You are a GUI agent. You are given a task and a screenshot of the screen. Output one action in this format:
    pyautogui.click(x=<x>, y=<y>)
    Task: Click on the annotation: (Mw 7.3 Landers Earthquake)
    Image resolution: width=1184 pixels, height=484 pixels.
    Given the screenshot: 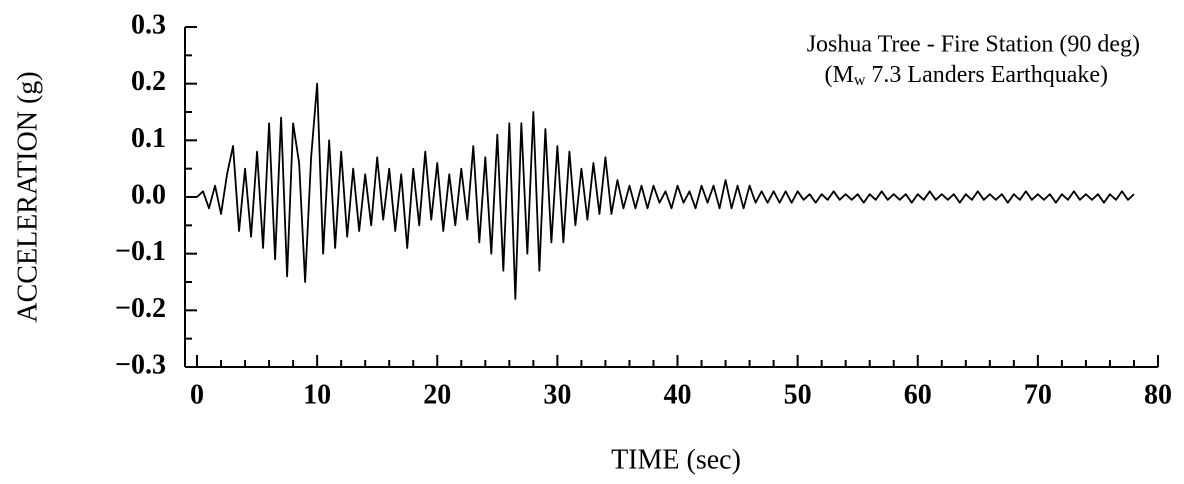 What is the action you would take?
    pyautogui.click(x=966, y=75)
    